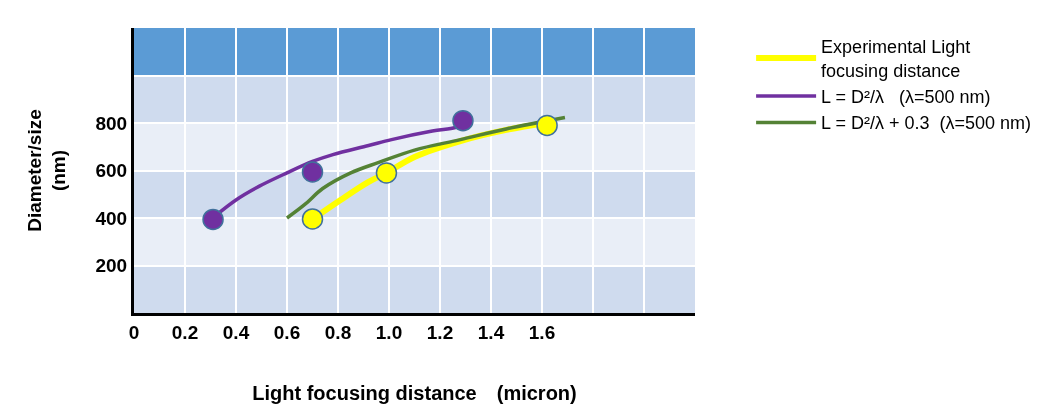 This screenshot has width=1053, height=414. What do you see at coordinates (491, 332) in the screenshot?
I see `x-tick-label: 1.4` at bounding box center [491, 332].